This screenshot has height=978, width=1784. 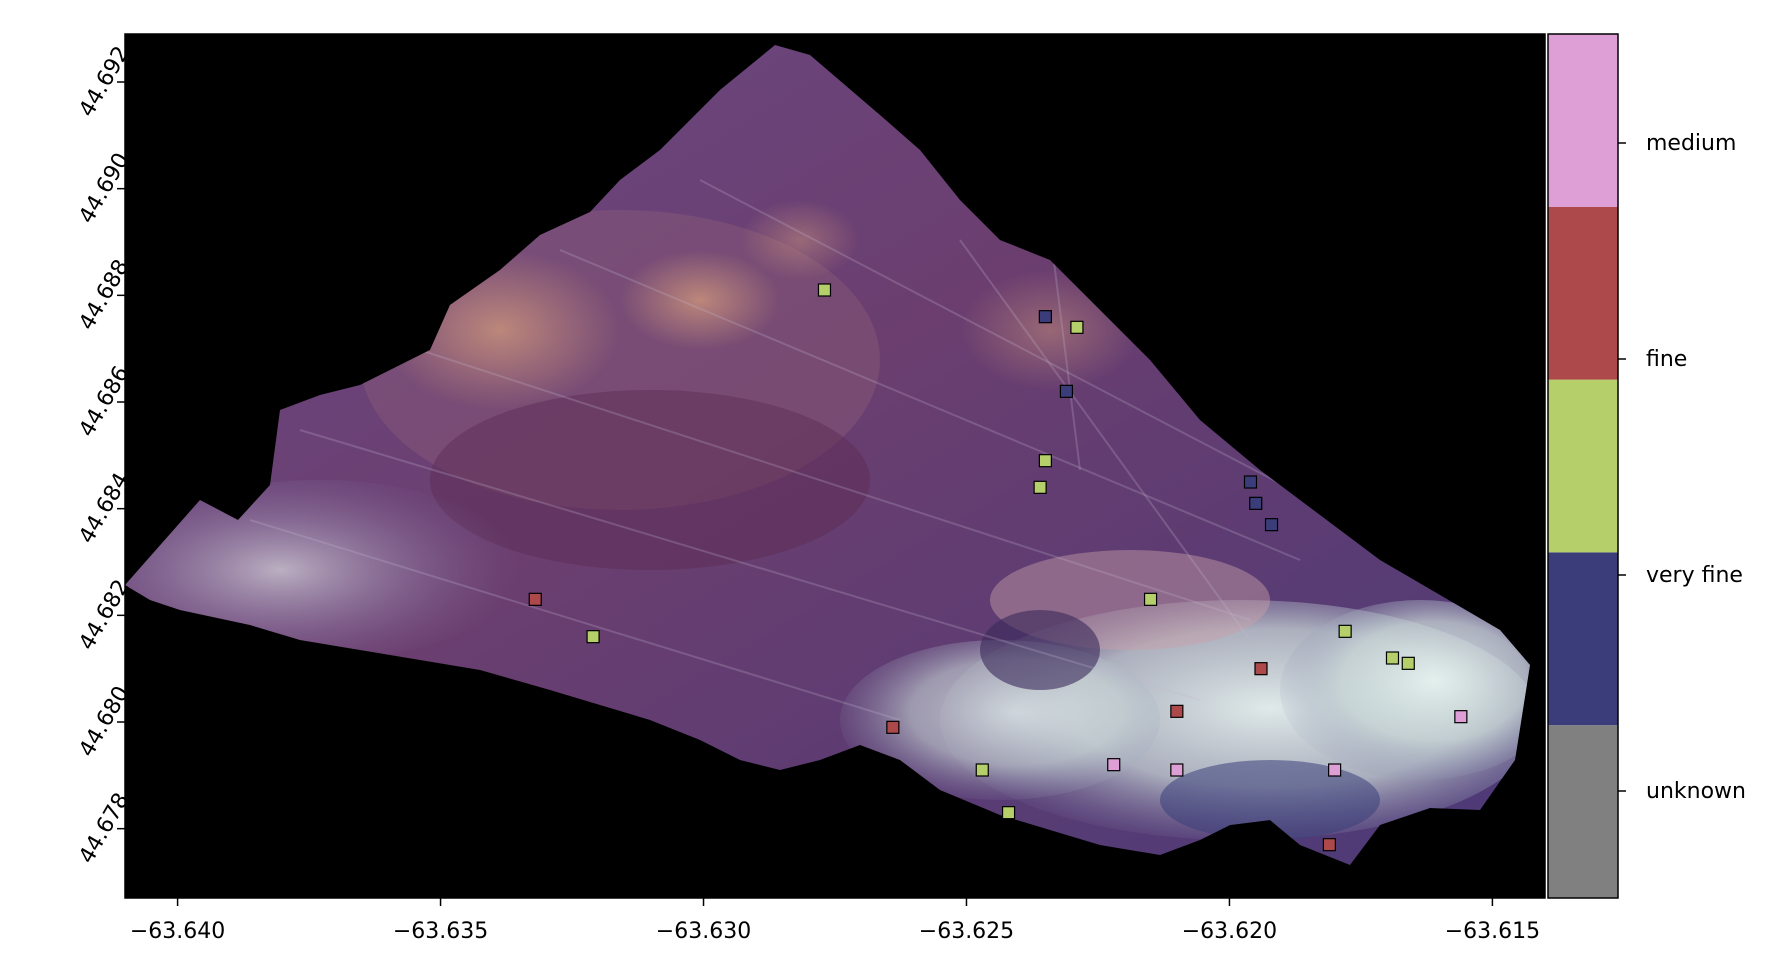 I want to click on x-tick-label: −63.630, so click(x=703, y=931).